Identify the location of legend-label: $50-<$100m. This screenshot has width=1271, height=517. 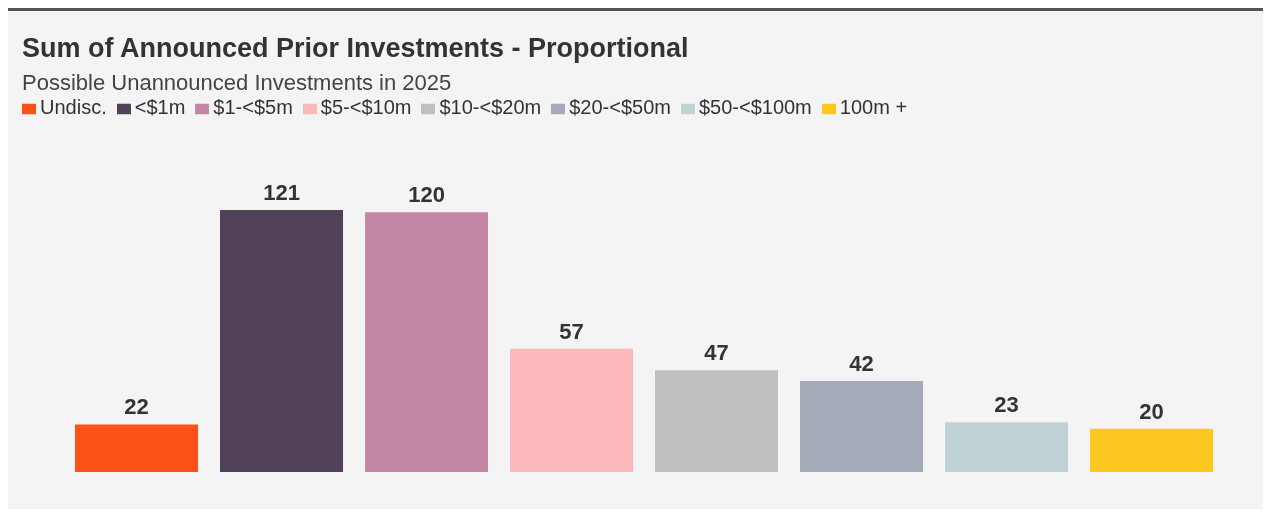
(755, 107).